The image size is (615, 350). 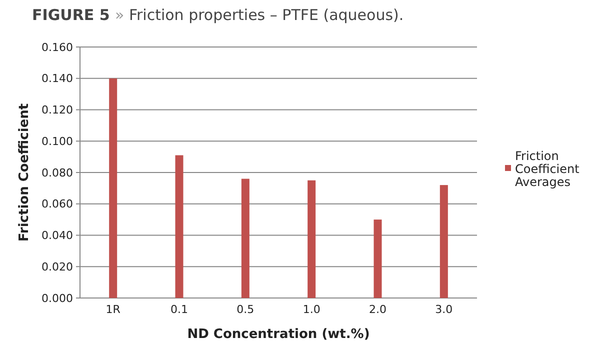 What do you see at coordinates (57, 298) in the screenshot?
I see `y-tick-label: 0.000` at bounding box center [57, 298].